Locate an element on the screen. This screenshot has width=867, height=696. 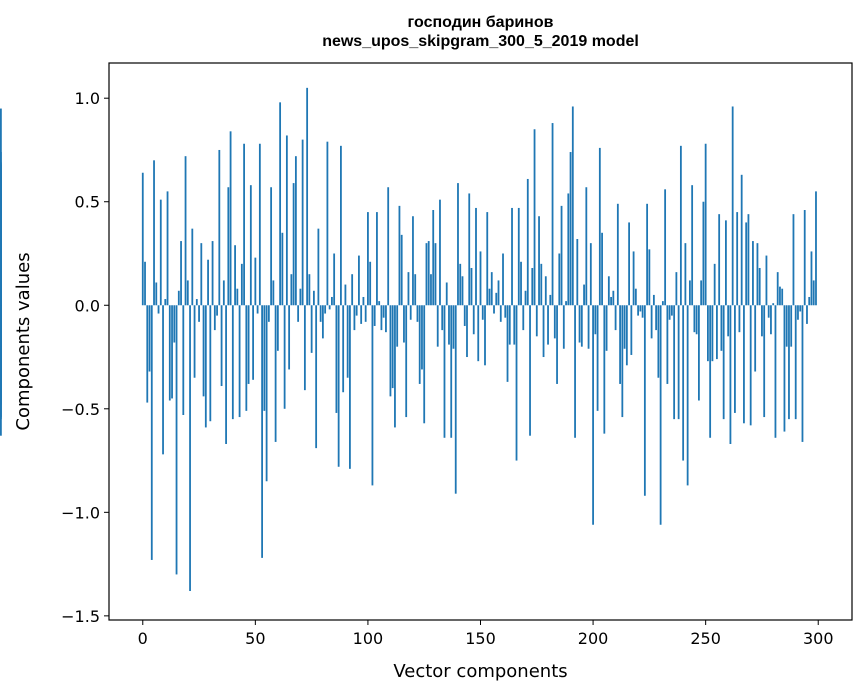
y-tick-label: −1.5 is located at coordinates (80, 616).